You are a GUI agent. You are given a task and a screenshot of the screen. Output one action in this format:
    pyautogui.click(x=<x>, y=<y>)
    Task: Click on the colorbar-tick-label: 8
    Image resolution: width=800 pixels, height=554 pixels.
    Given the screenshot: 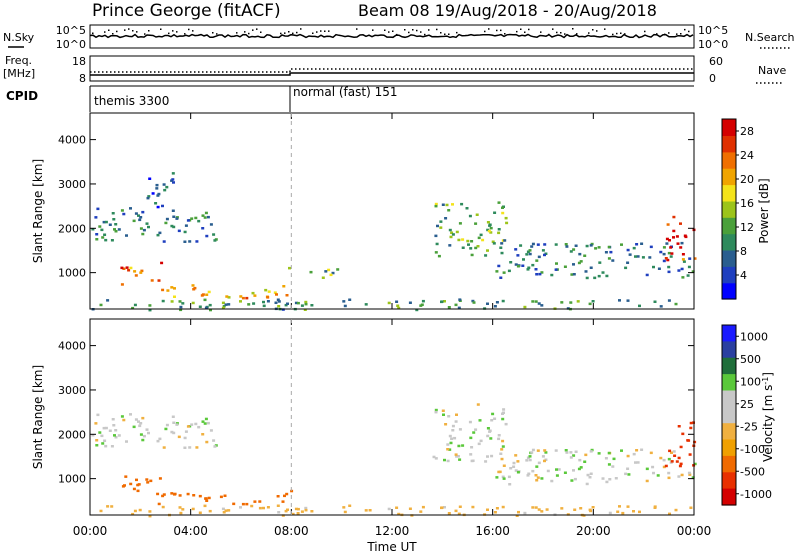 What is the action you would take?
    pyautogui.click(x=743, y=251)
    